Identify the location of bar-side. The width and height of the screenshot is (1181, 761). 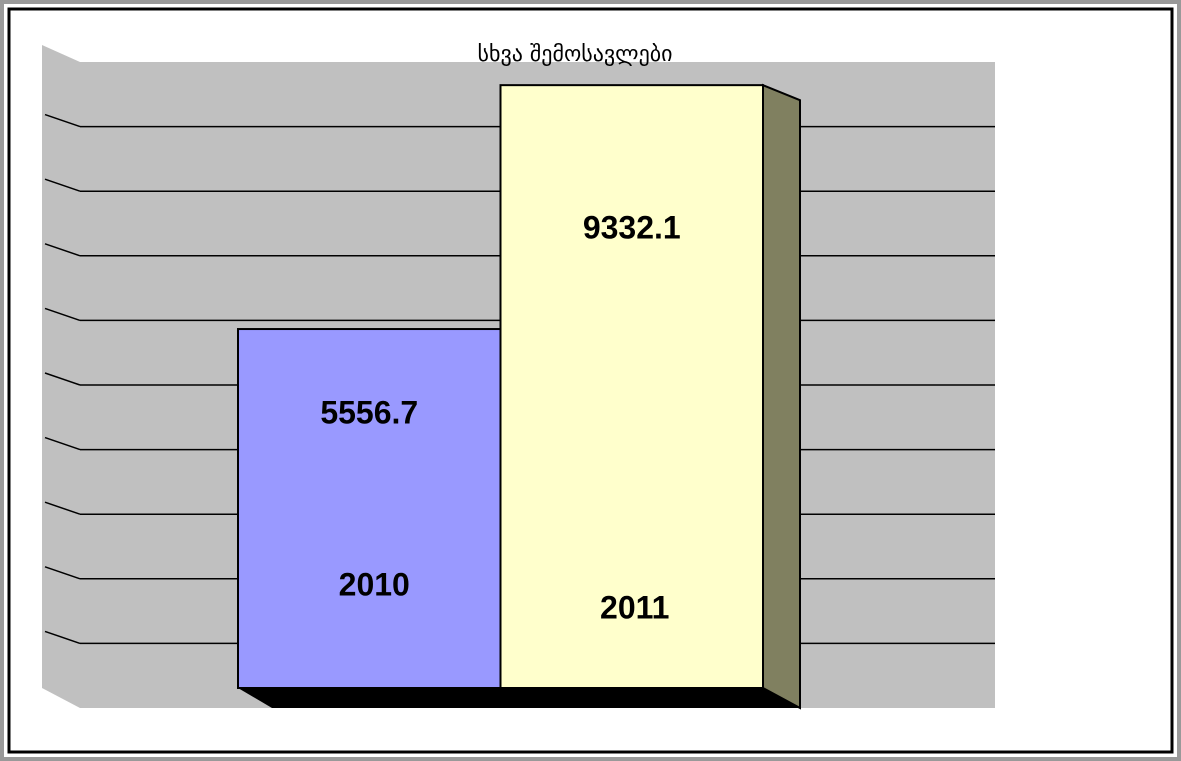
(781, 396).